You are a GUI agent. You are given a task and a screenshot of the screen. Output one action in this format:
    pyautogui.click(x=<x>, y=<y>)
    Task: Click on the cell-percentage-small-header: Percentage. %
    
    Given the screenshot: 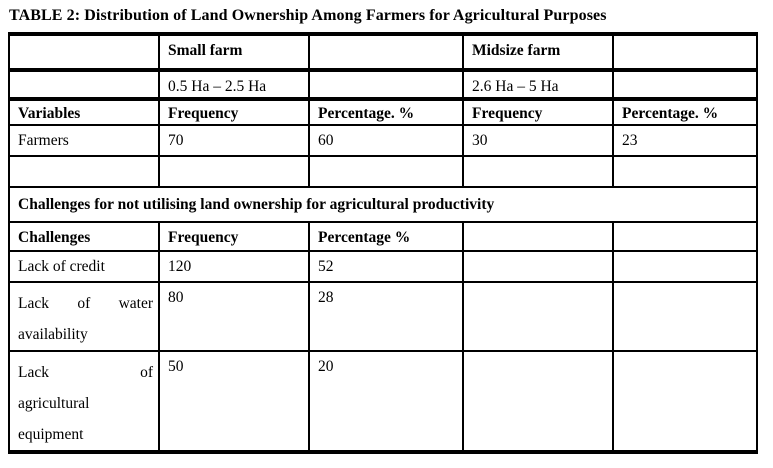 What is the action you would take?
    pyautogui.click(x=386, y=112)
    